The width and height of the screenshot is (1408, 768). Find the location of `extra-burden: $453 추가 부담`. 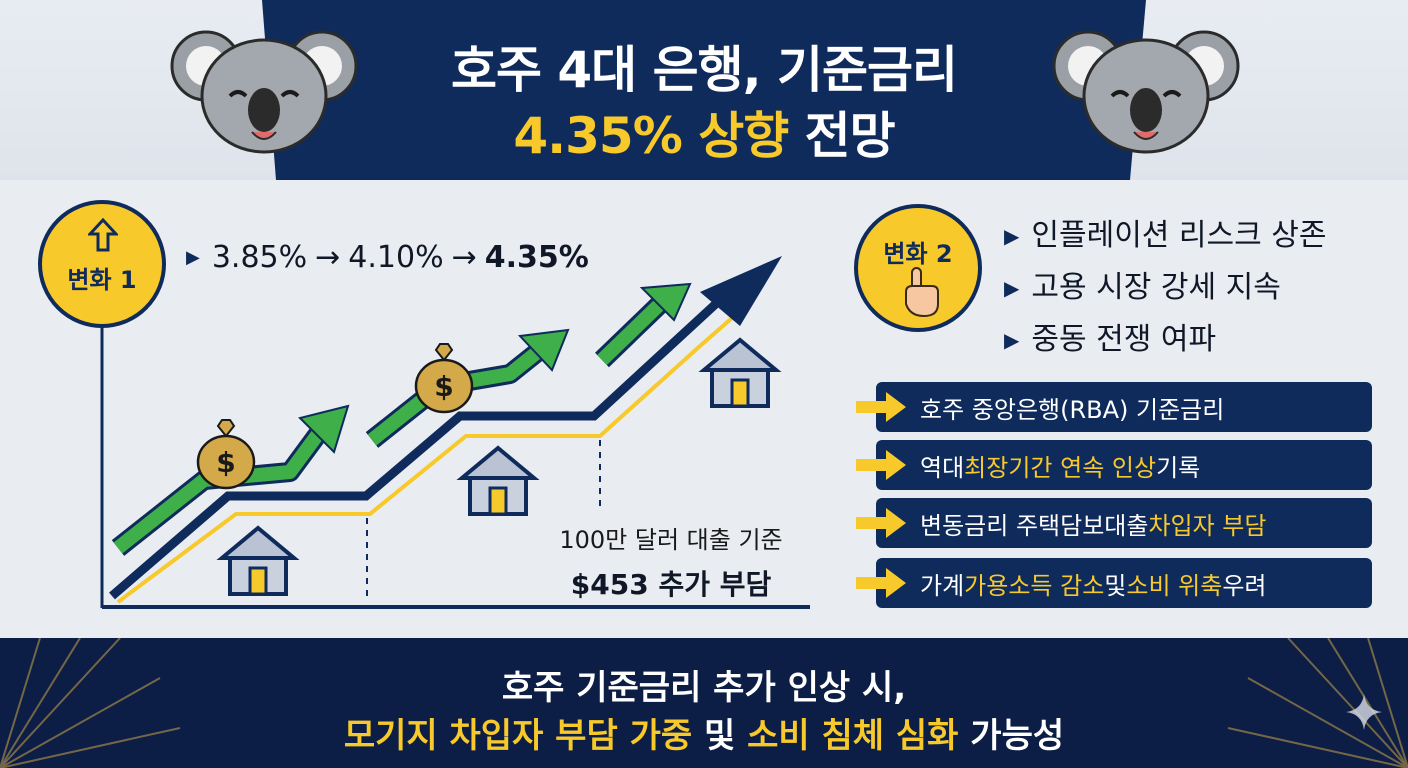

extra-burden: $453 추가 부담 is located at coordinates (671, 584).